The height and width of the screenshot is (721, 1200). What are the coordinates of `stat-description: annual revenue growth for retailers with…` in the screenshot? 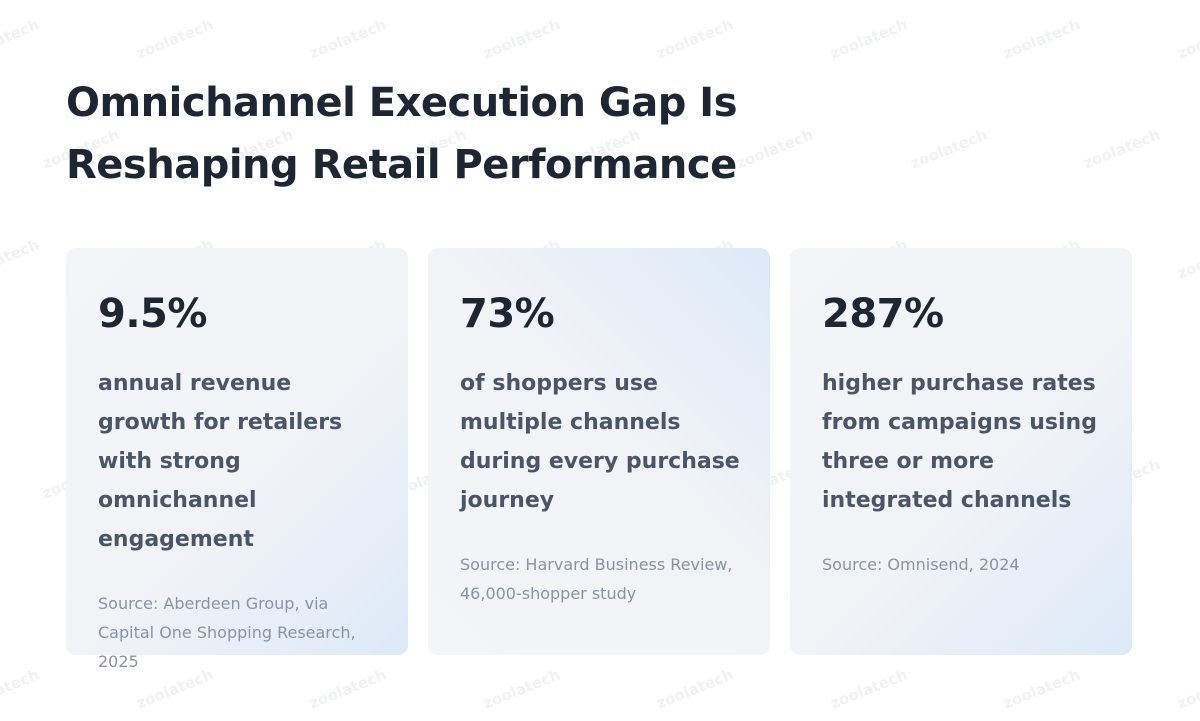 It's located at (220, 461).